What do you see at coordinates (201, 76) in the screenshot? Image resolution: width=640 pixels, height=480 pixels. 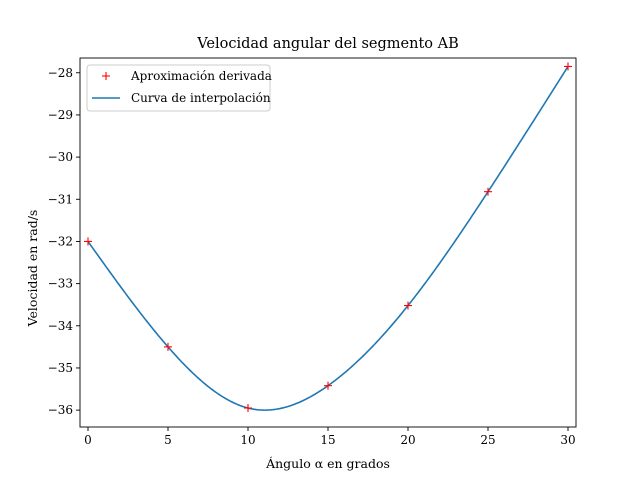 I see `legend-label-markers: Aproximación derivada` at bounding box center [201, 76].